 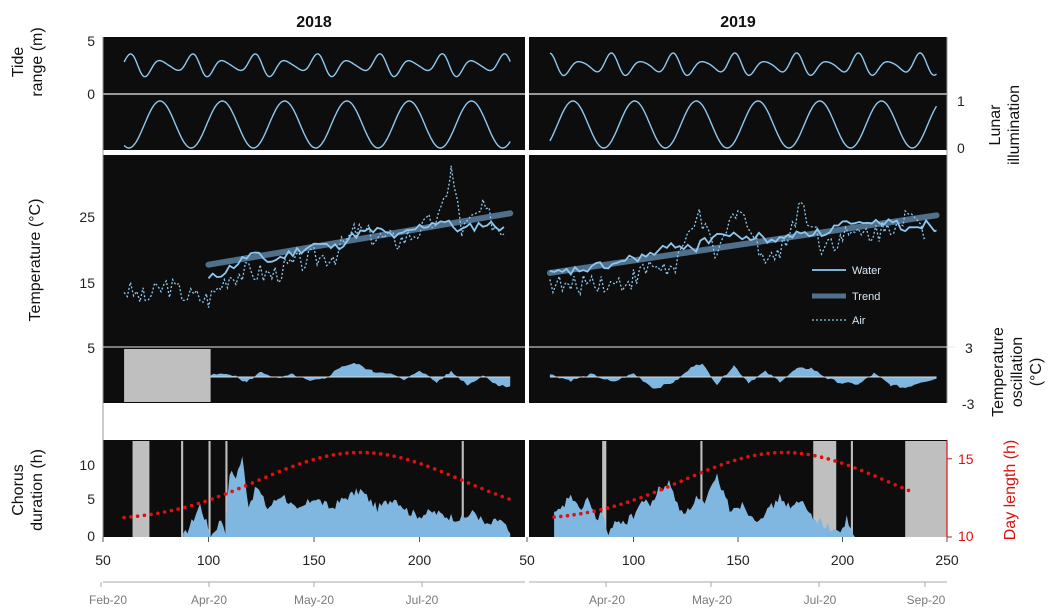 What do you see at coordinates (37, 490) in the screenshot?
I see `chorus-ylabel-line2: duration (h)` at bounding box center [37, 490].